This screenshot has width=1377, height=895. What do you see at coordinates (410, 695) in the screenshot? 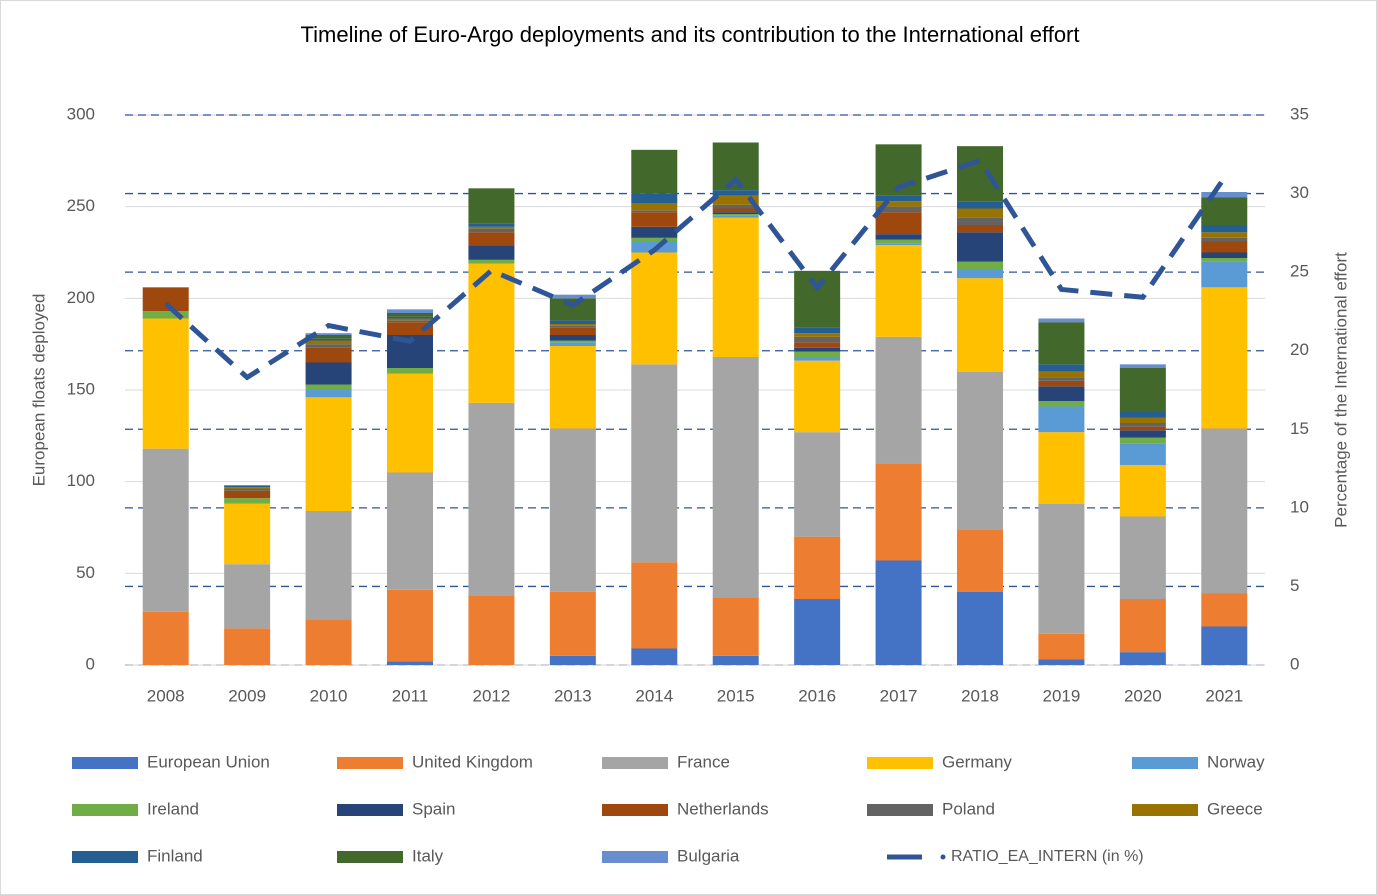
I see `x-tick-label: 2011` at bounding box center [410, 695].